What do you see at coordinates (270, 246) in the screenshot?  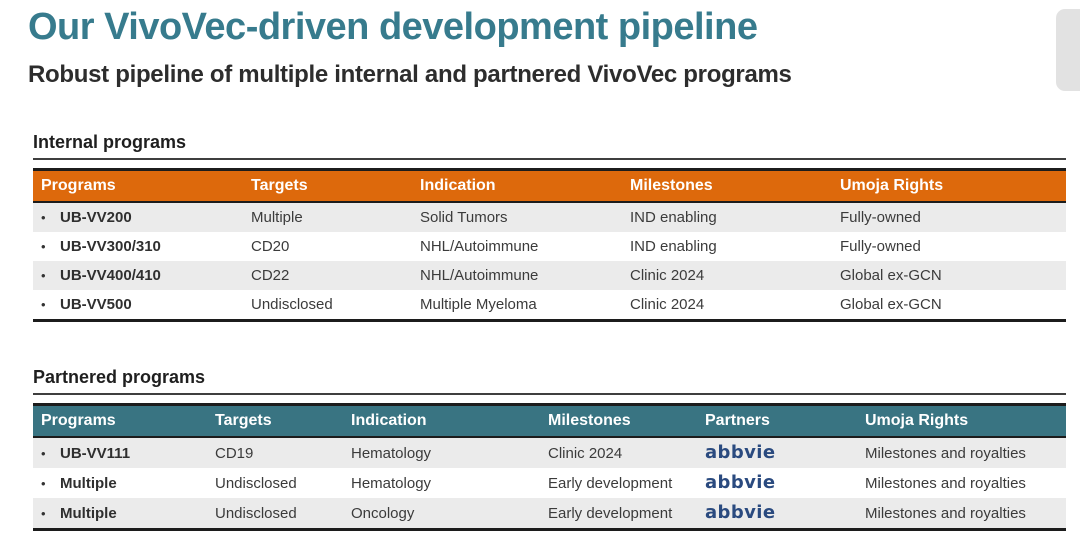 I see `target-cell: CD20` at bounding box center [270, 246].